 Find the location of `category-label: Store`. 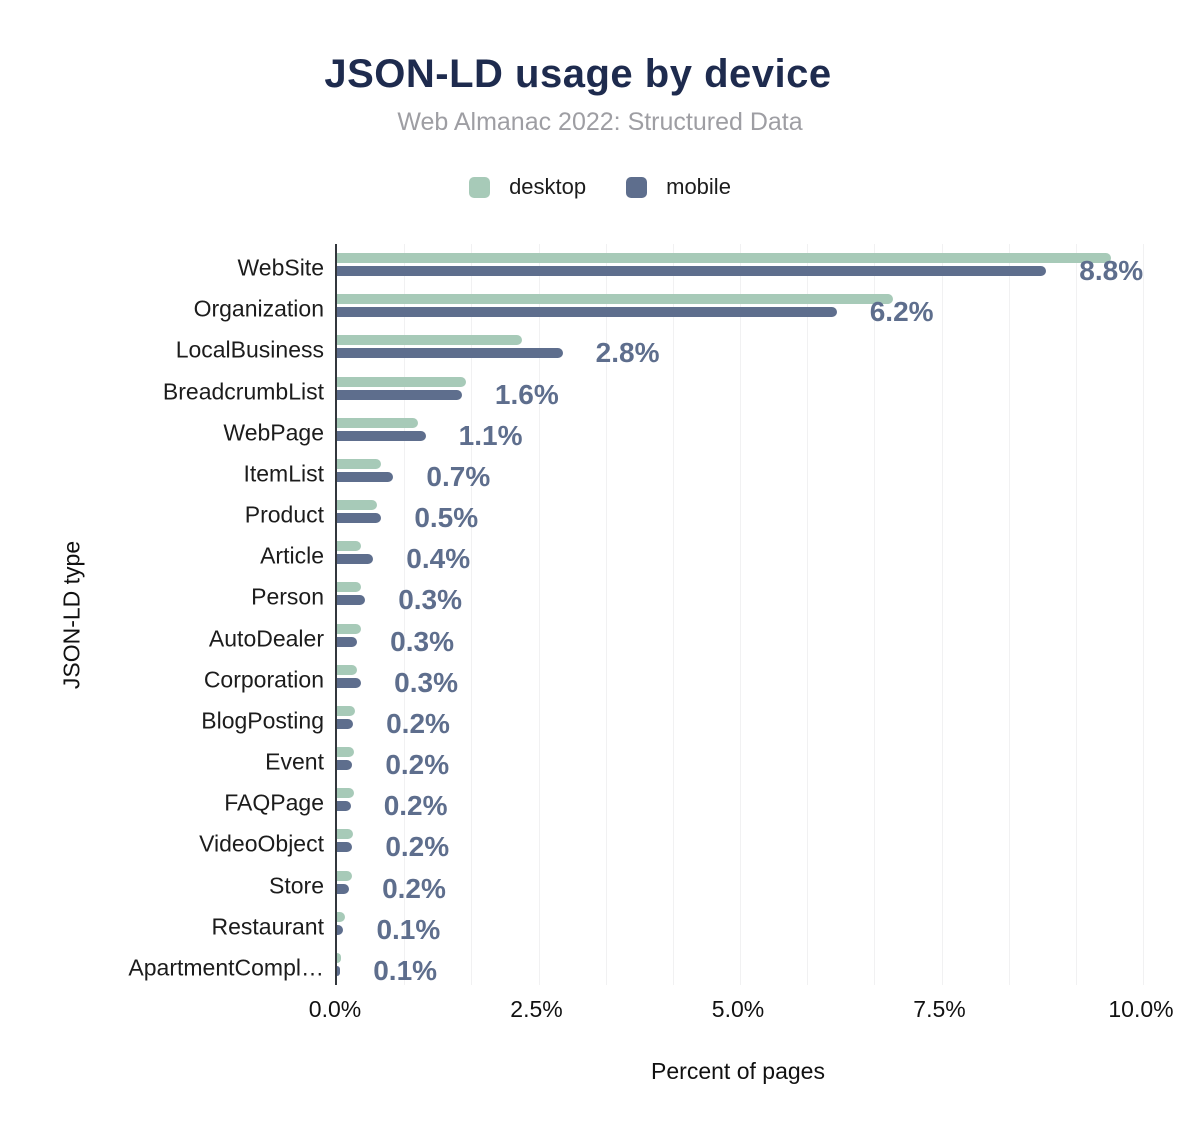

category-label: Store is located at coordinates (296, 885).